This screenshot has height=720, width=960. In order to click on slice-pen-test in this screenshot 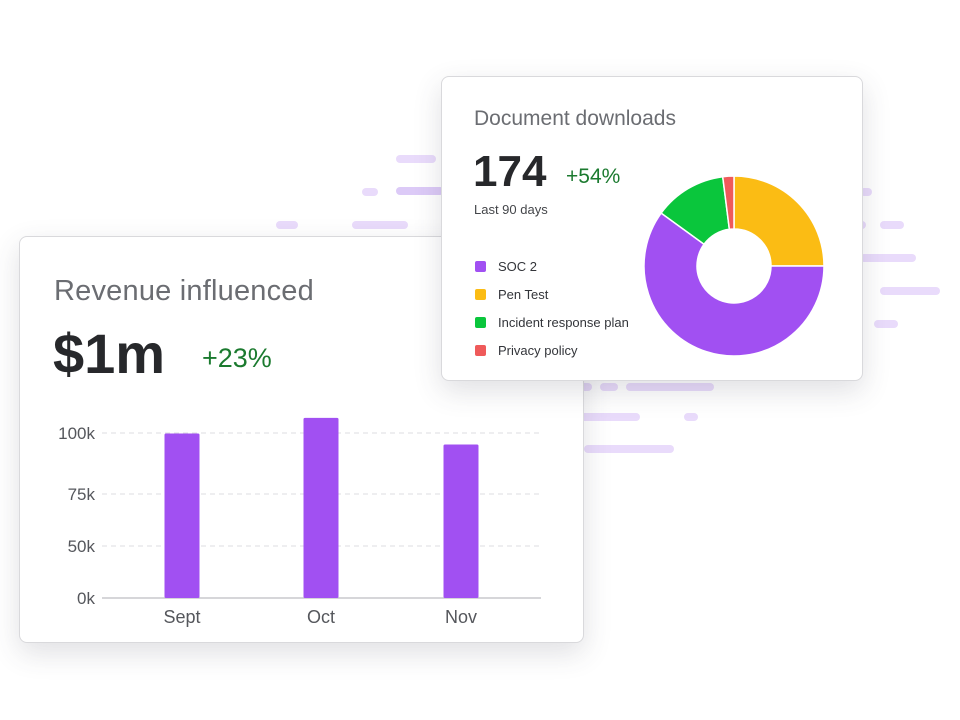, I will do `click(779, 221)`.